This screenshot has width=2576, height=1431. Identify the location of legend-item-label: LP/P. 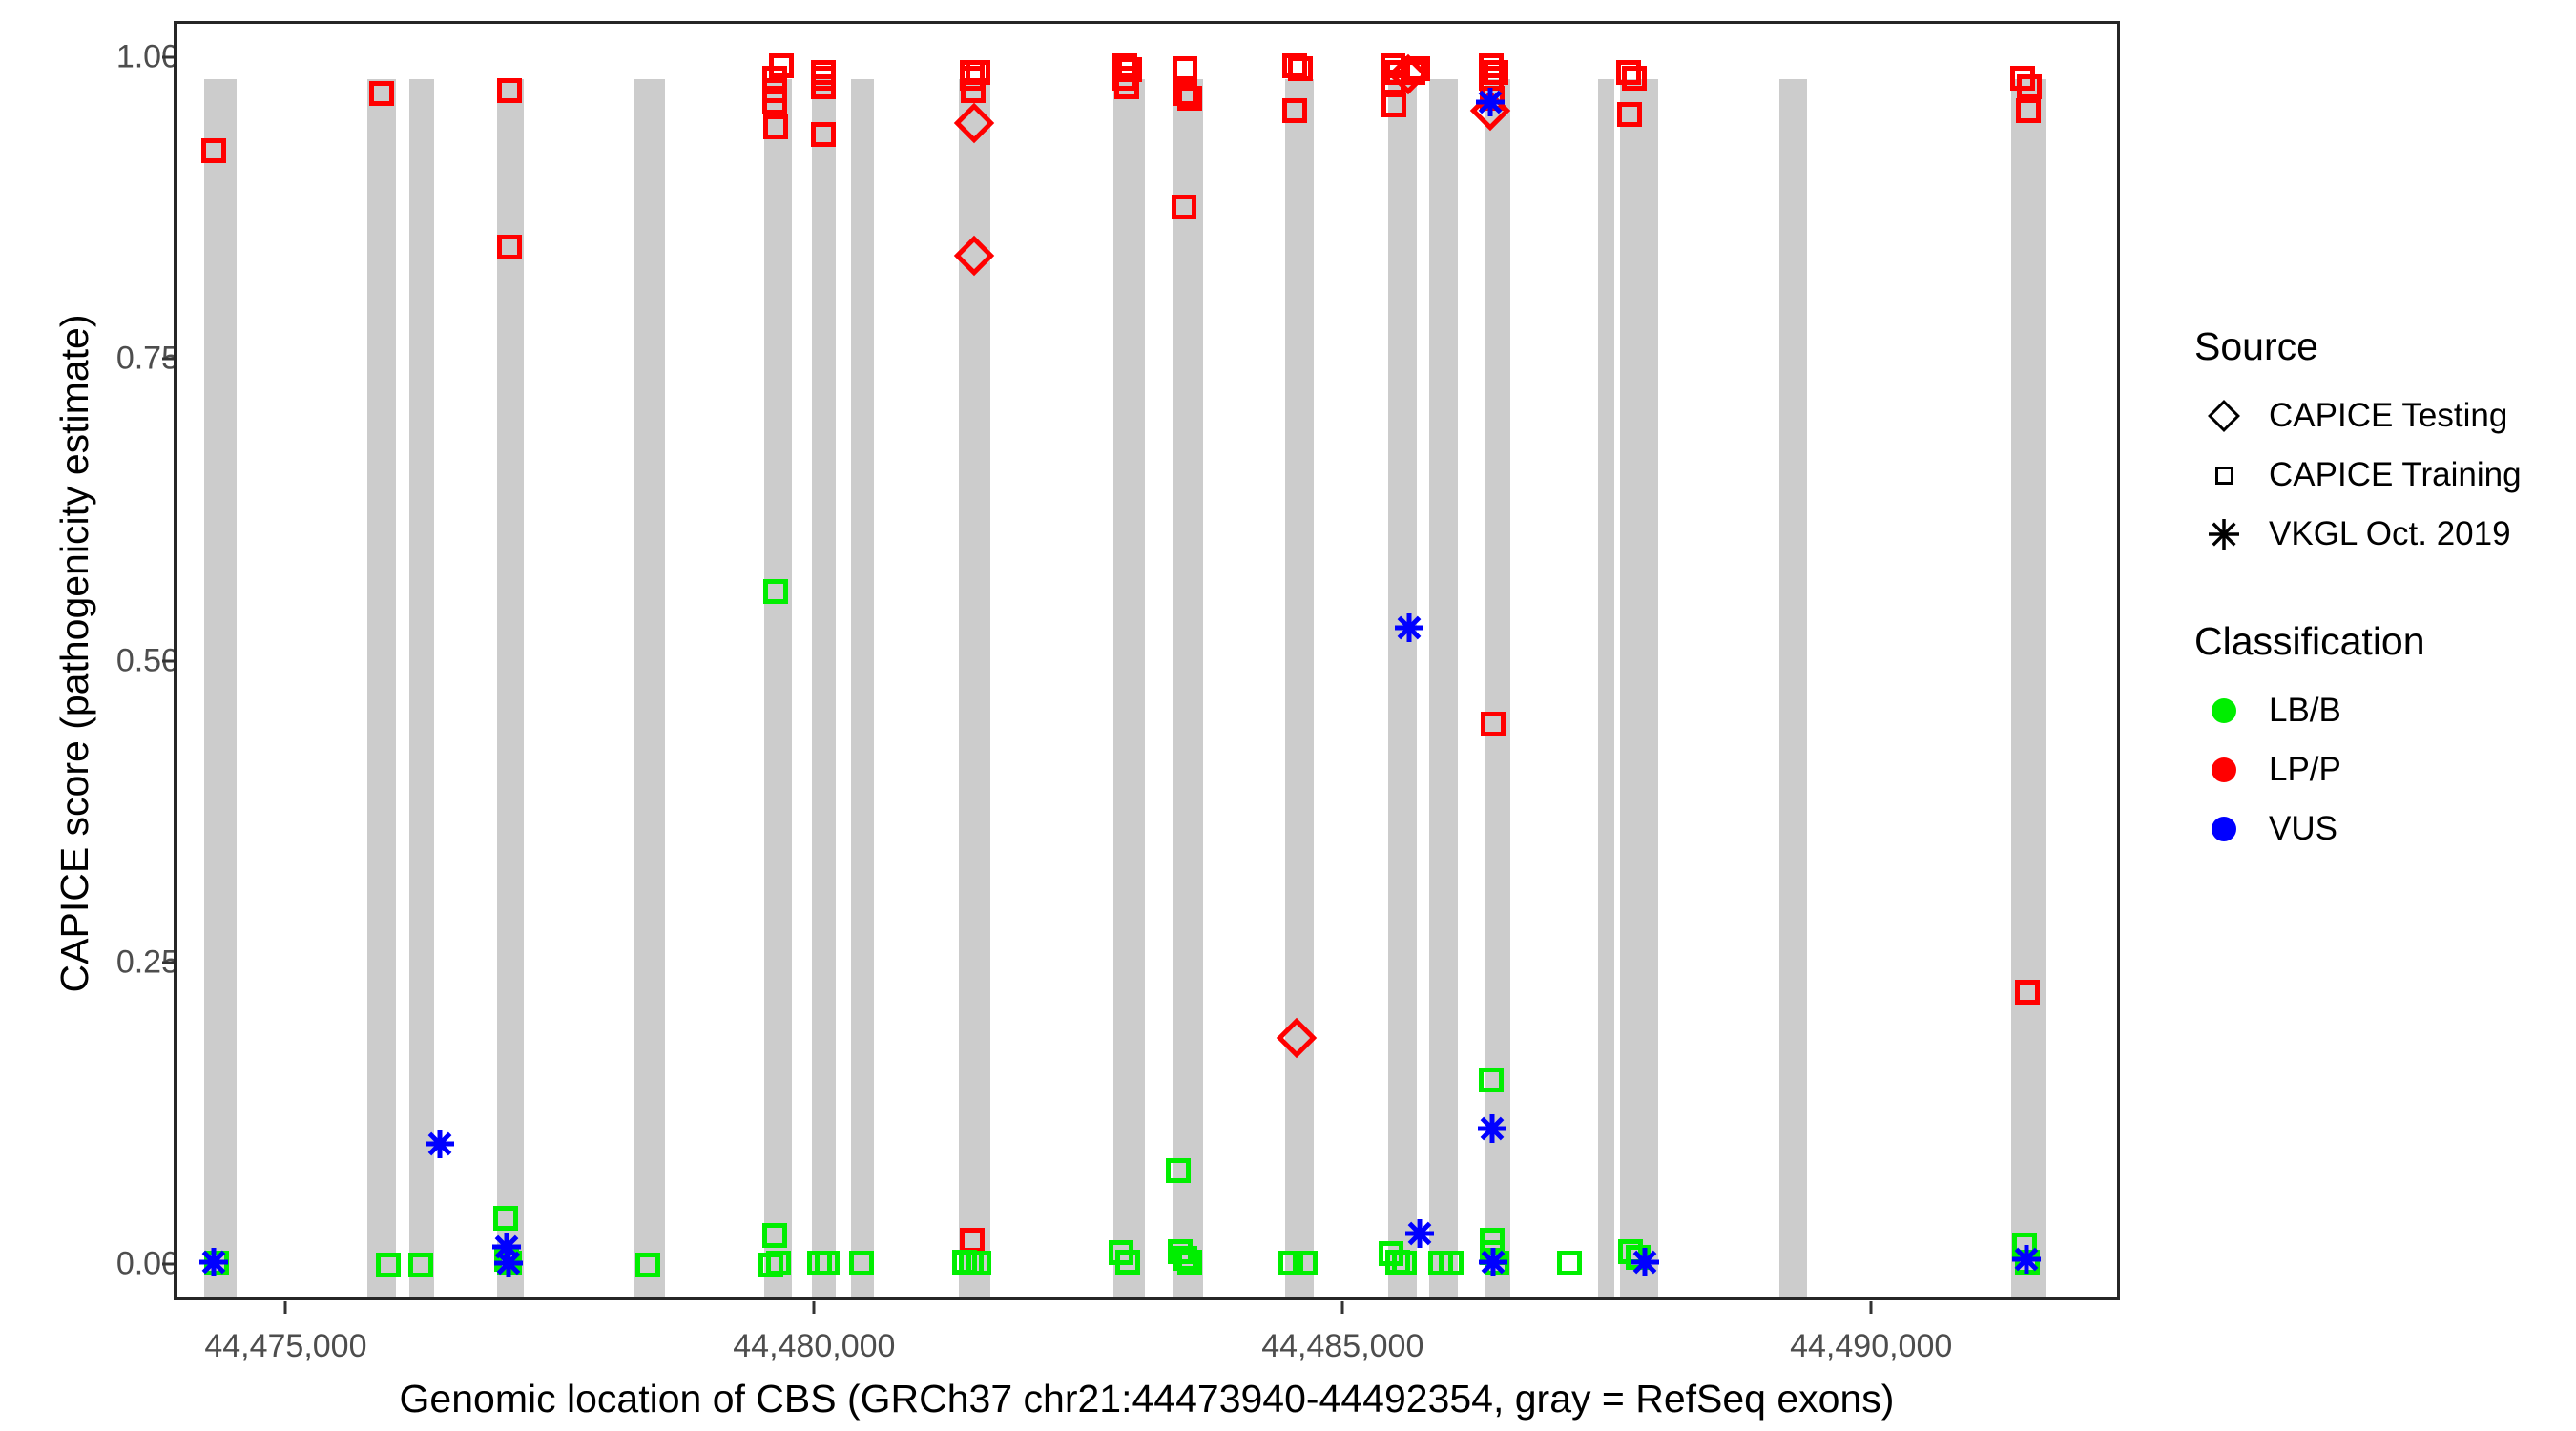
(2305, 769).